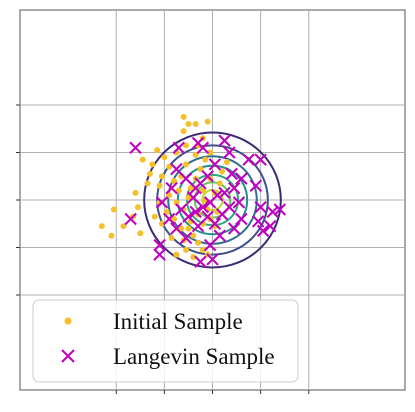 This screenshot has width=415, height=412. What do you see at coordinates (68, 356) in the screenshot?
I see `legend-langevin-marker` at bounding box center [68, 356].